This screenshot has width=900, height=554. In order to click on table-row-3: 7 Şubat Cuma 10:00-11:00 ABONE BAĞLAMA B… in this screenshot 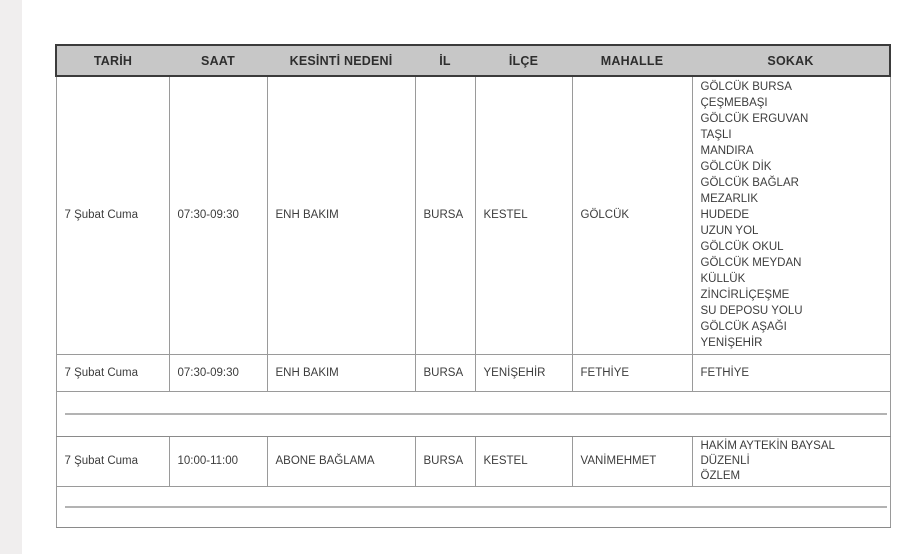, I will do `click(473, 461)`.